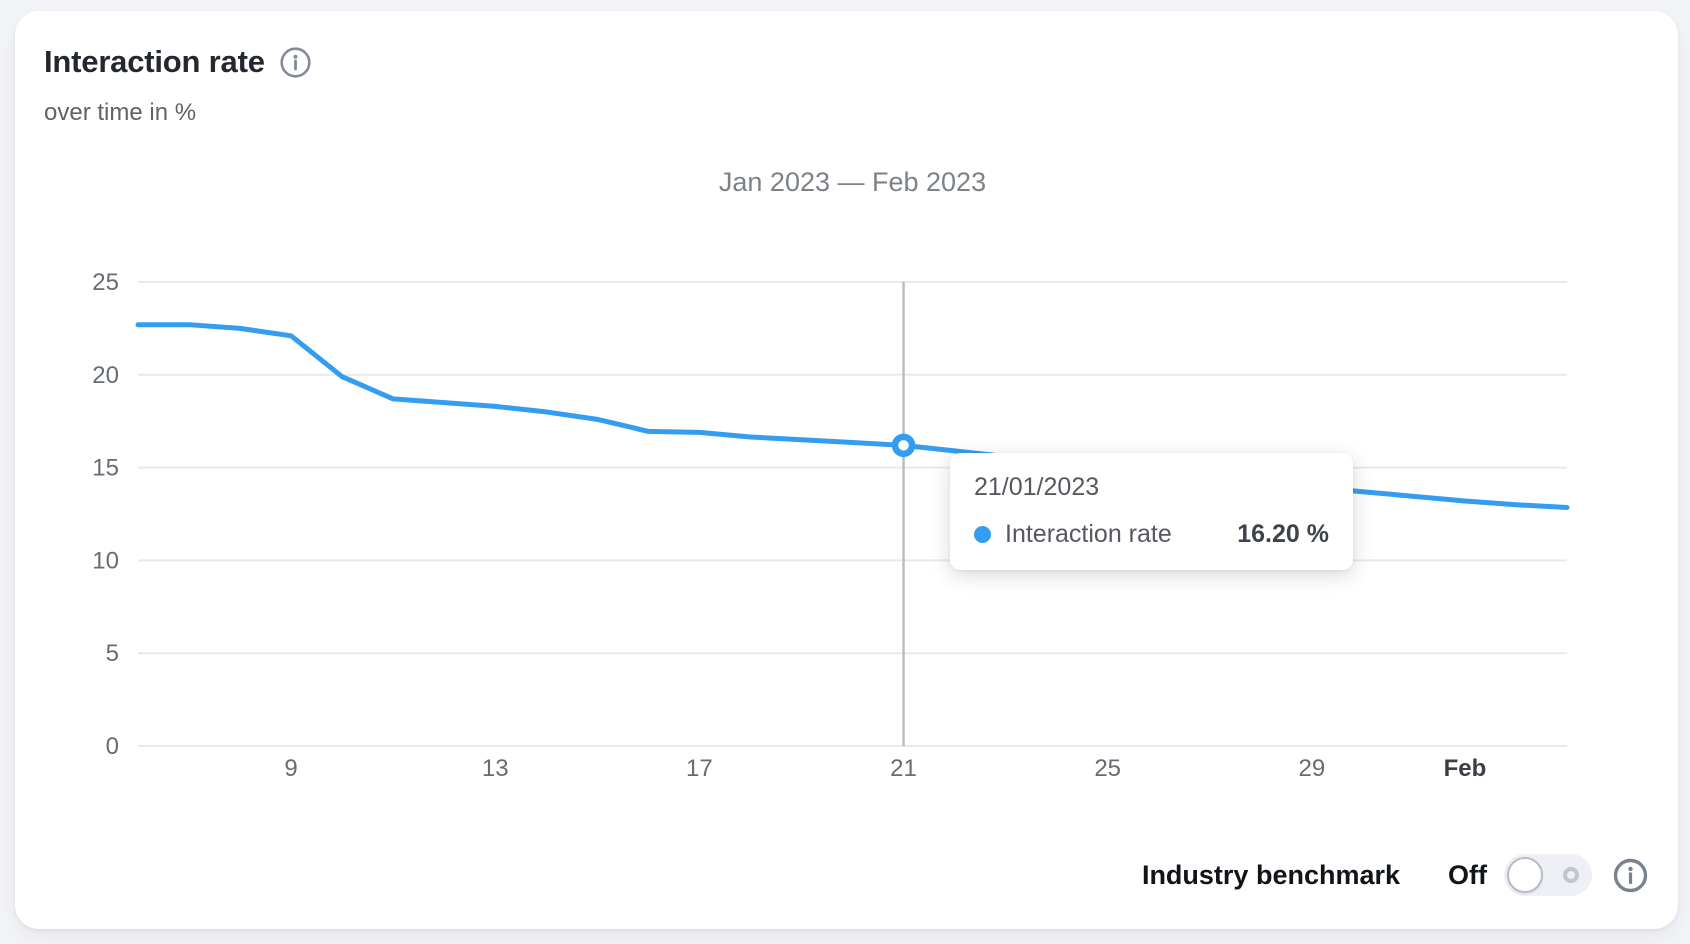  I want to click on benchmark-label: Industry benchmark, so click(1271, 874).